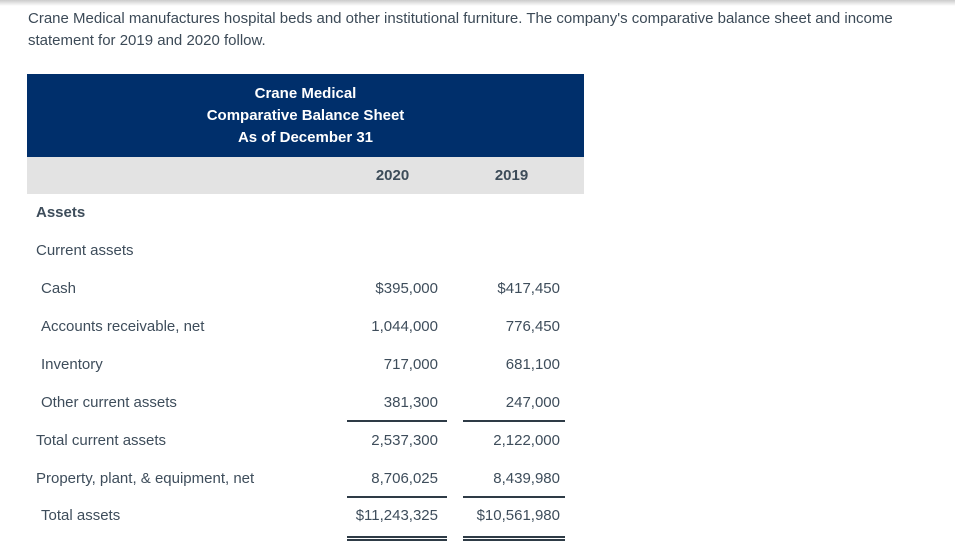  Describe the element at coordinates (514, 519) in the screenshot. I see `row-value-2019: $10,561,980` at that location.